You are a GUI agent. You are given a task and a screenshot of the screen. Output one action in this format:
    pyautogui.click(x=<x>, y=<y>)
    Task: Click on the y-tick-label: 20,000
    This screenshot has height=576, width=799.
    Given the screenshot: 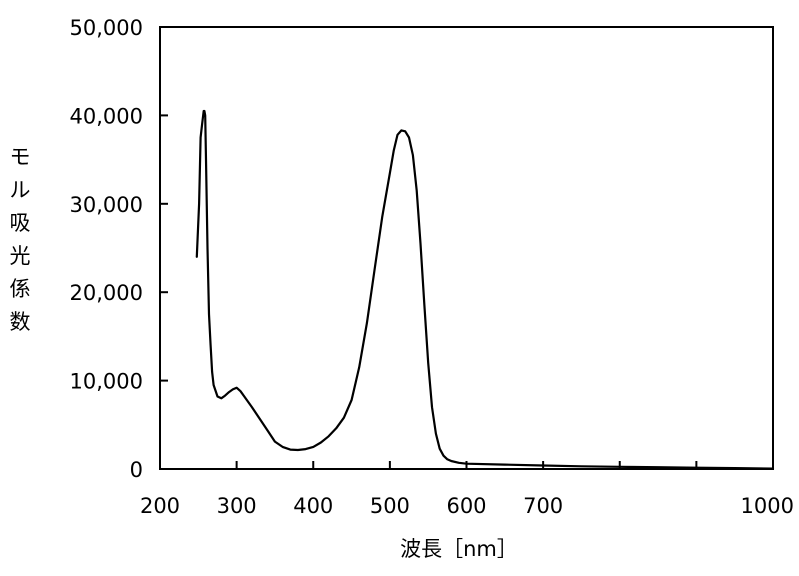 What is the action you would take?
    pyautogui.click(x=106, y=293)
    